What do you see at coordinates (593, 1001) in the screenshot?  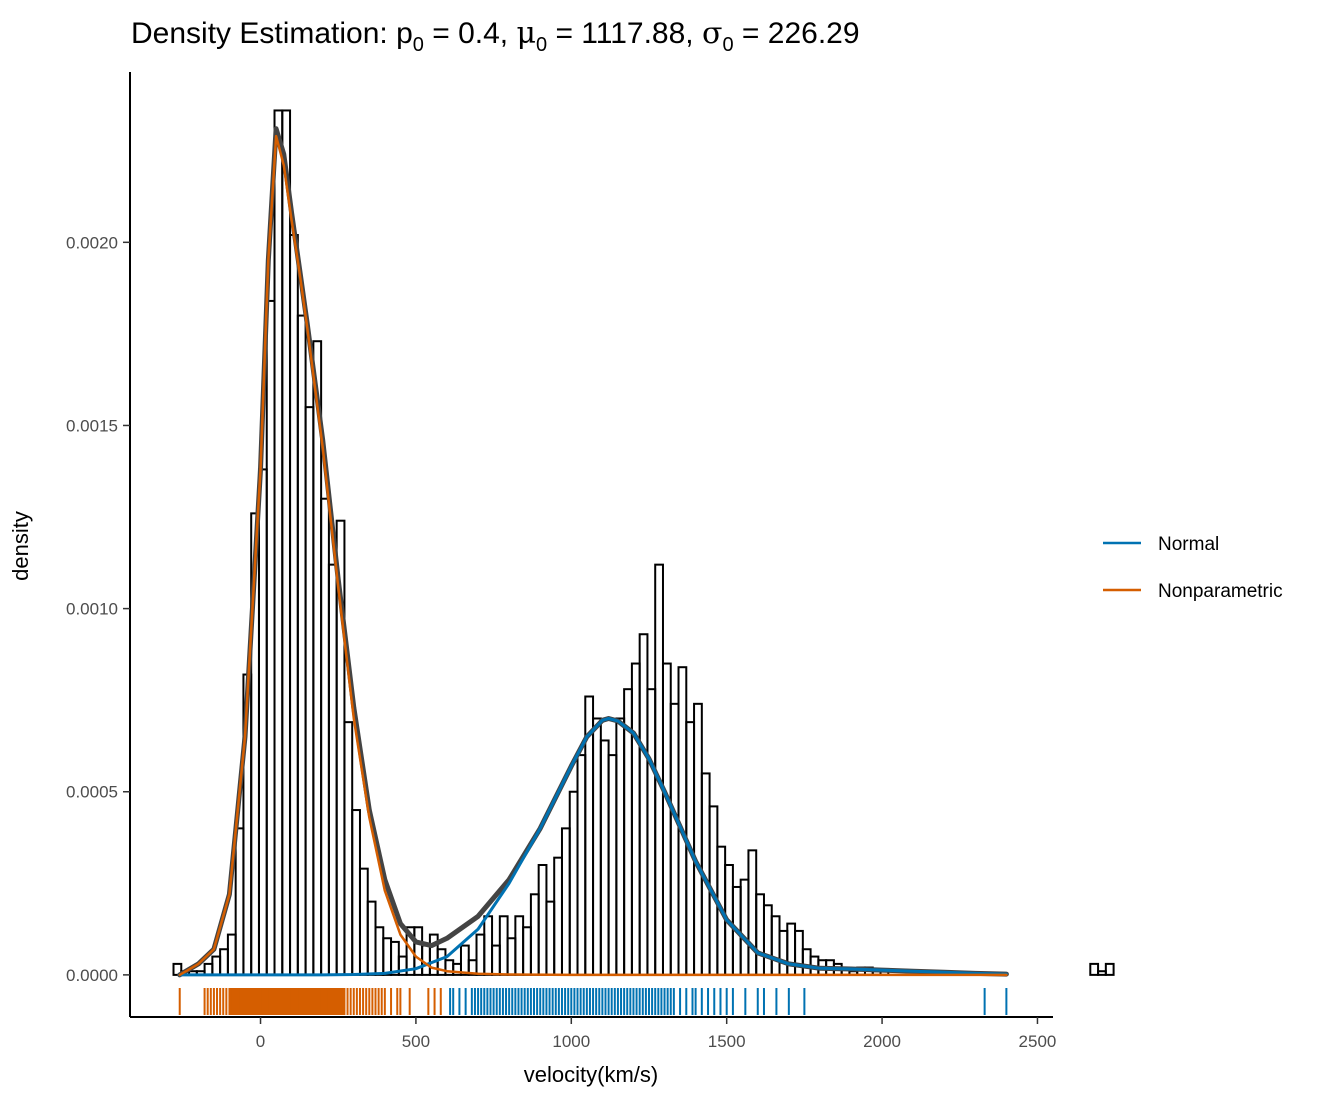 I see `rug-marks` at bounding box center [593, 1001].